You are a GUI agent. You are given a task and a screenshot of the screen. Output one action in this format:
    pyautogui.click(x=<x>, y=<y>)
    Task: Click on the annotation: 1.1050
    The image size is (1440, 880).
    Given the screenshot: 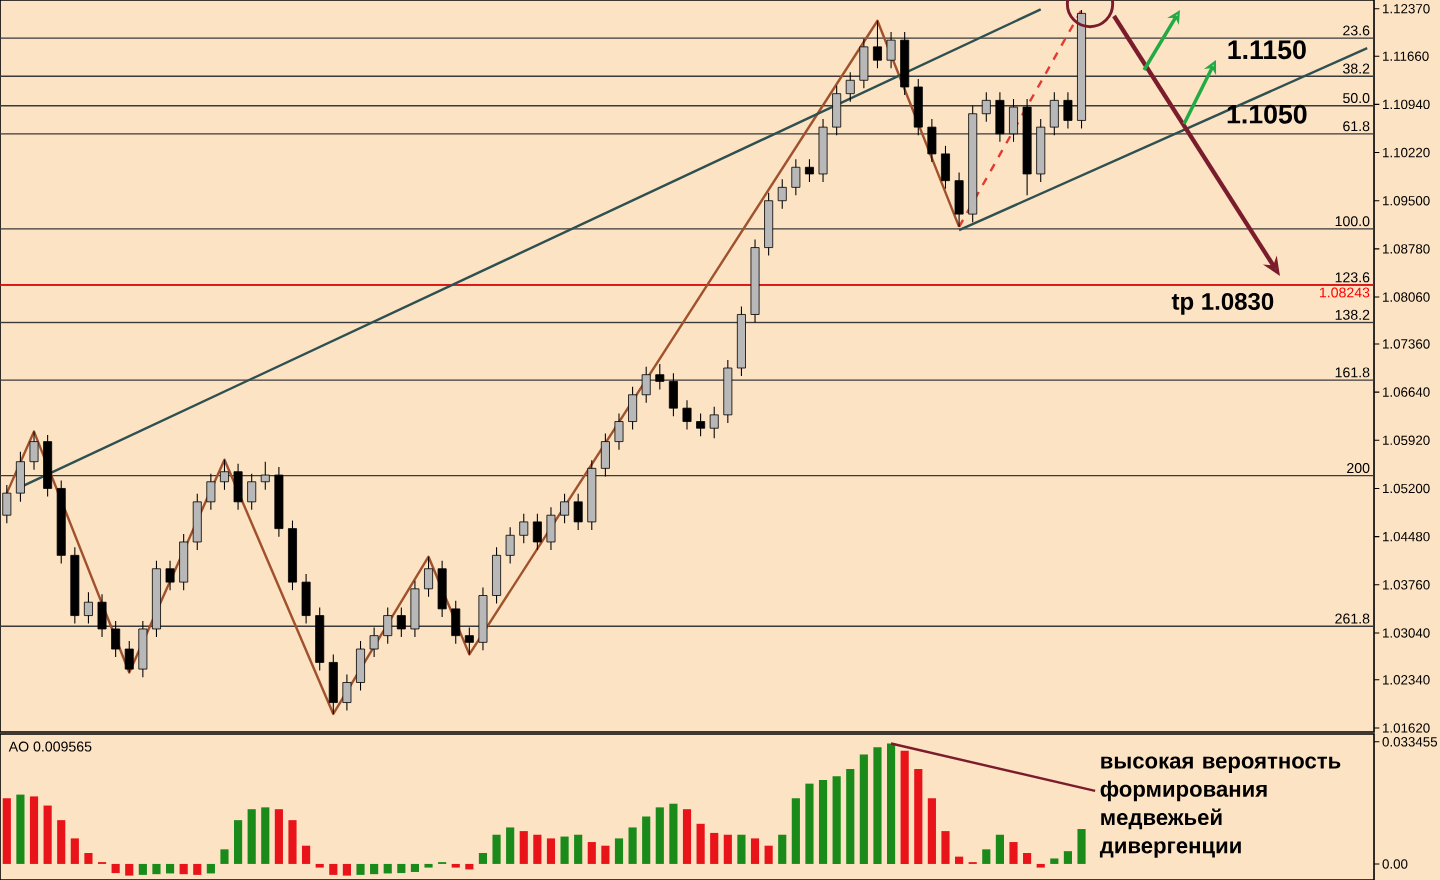 What is the action you would take?
    pyautogui.click(x=1267, y=114)
    